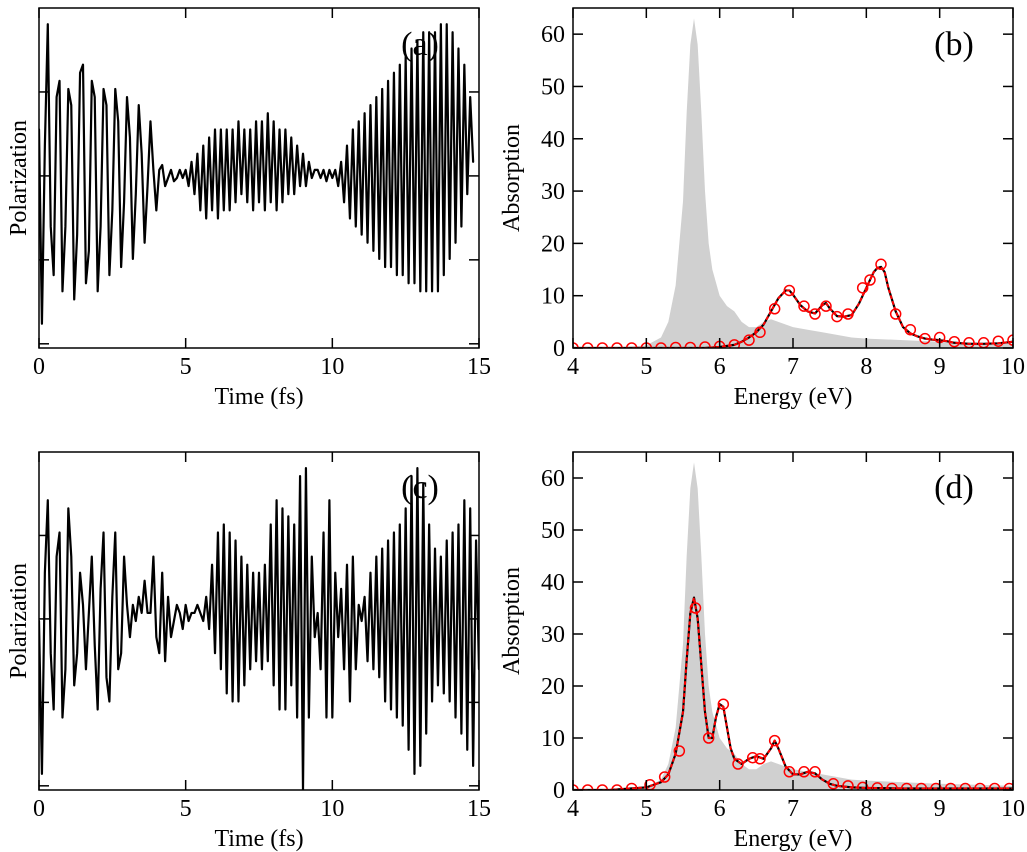  Describe the element at coordinates (553, 192) in the screenshot. I see `y-tick-label-b: 30` at that location.